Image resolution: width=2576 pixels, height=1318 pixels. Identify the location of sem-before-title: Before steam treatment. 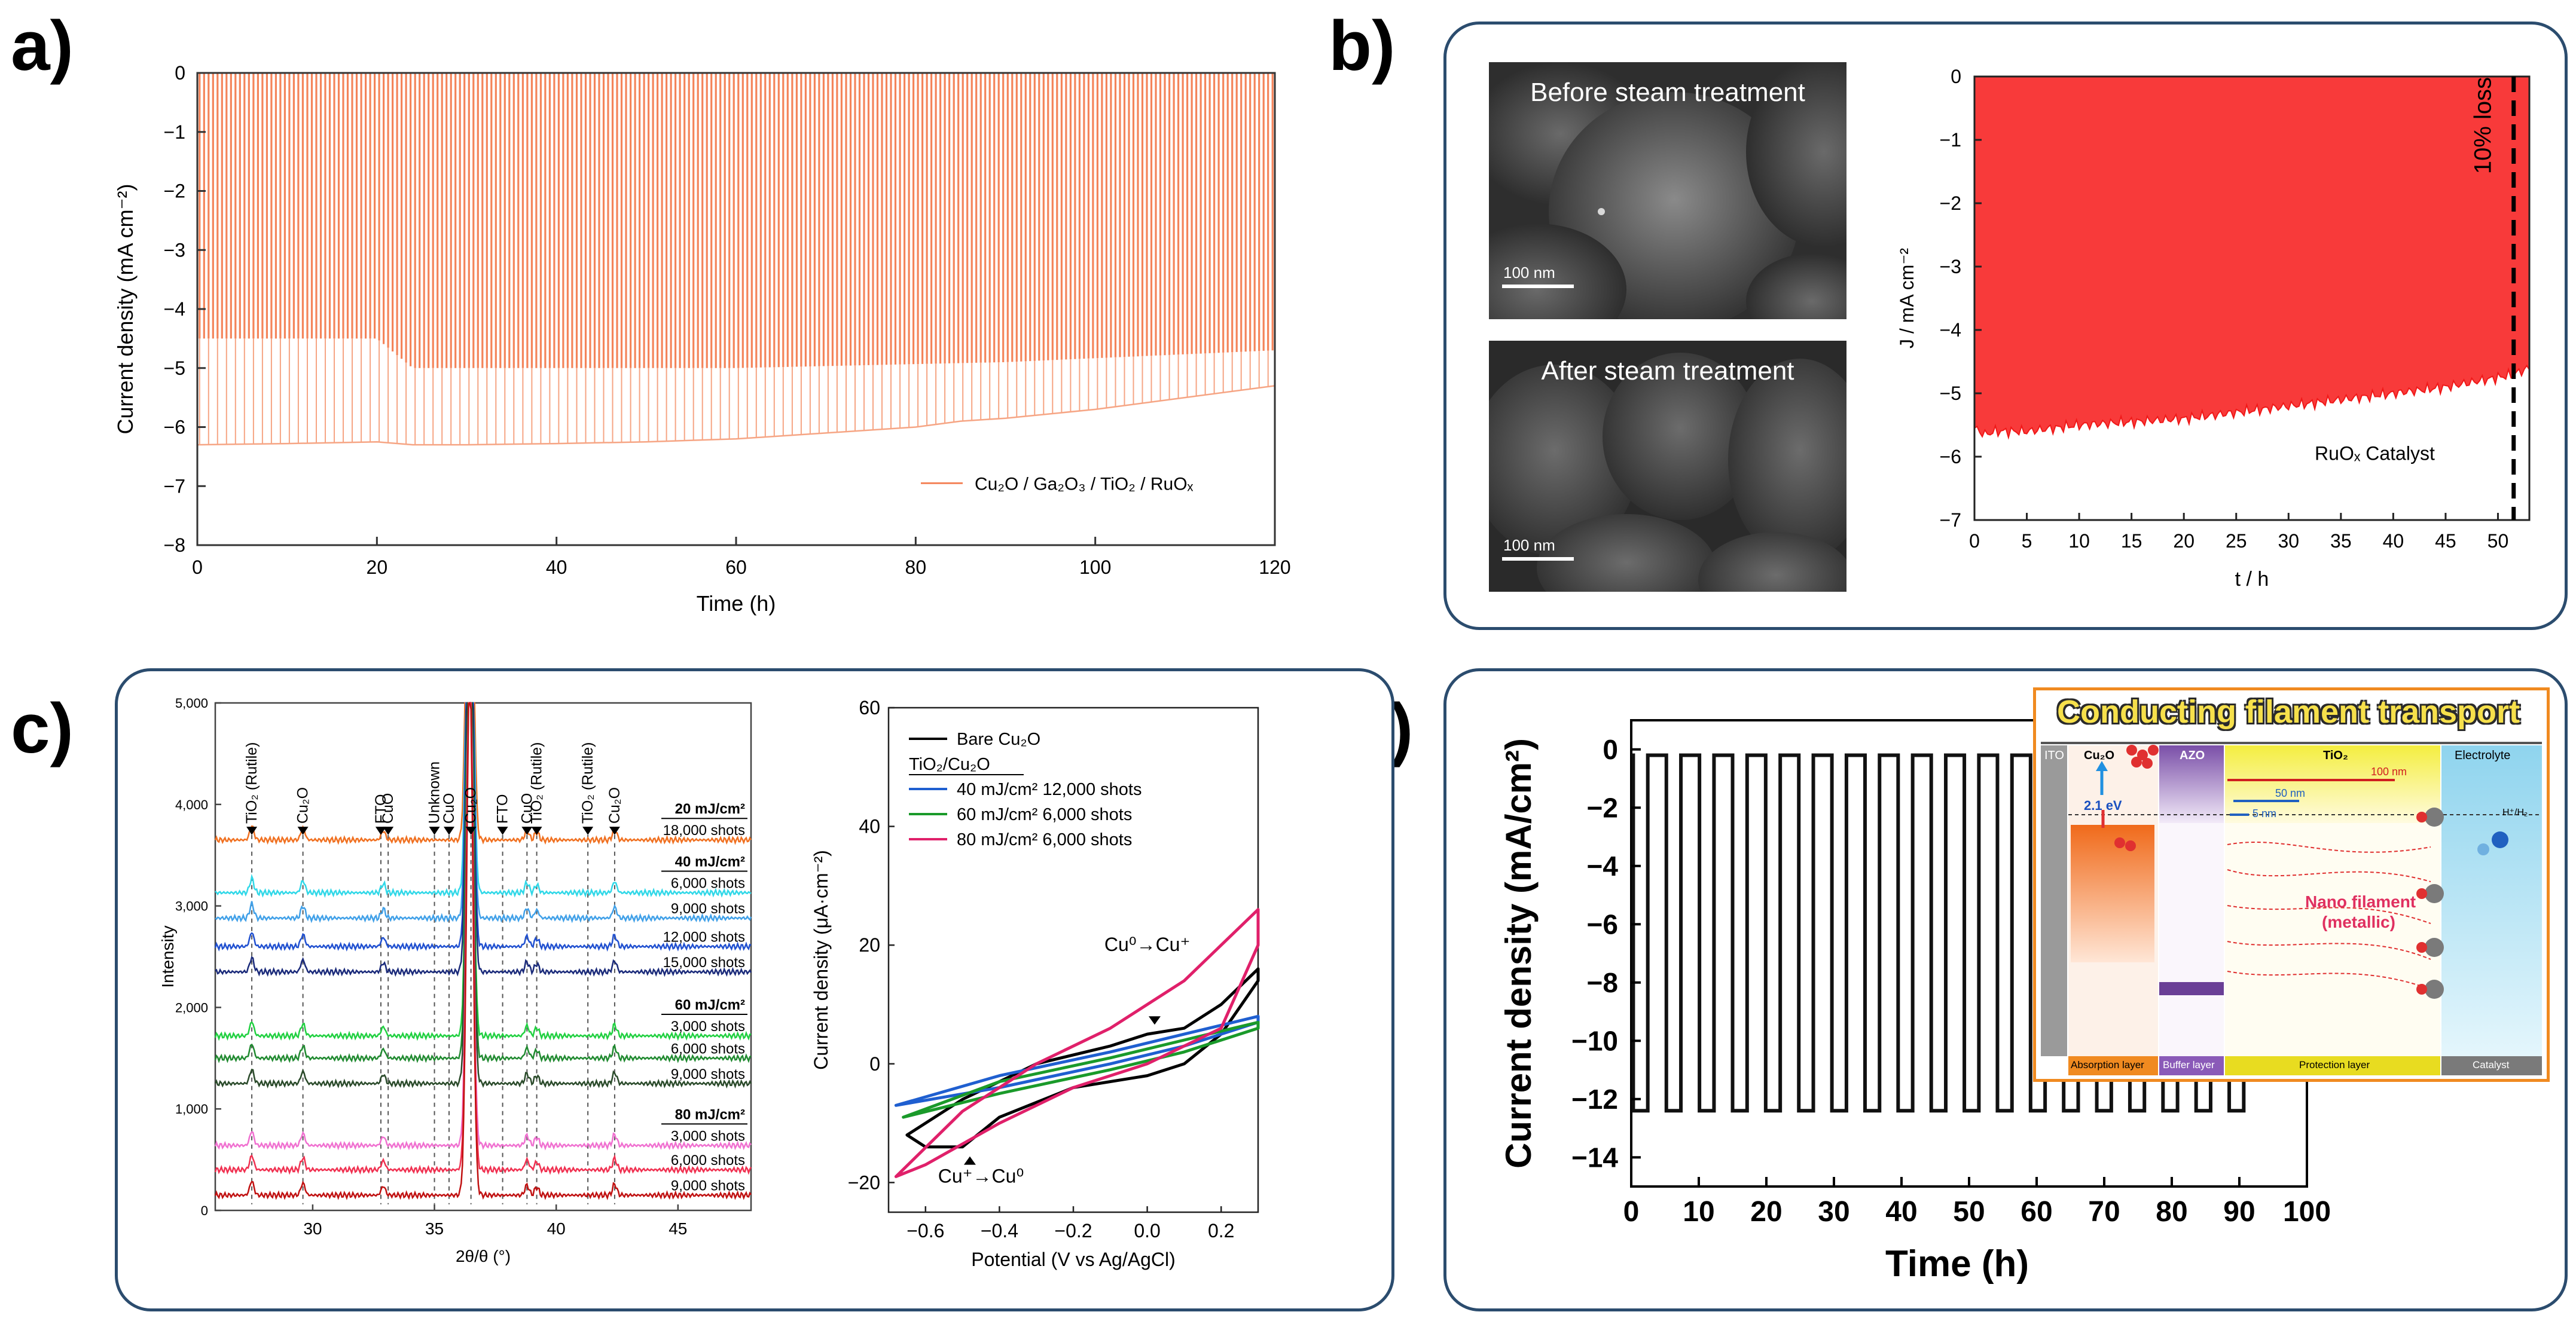
(1667, 93).